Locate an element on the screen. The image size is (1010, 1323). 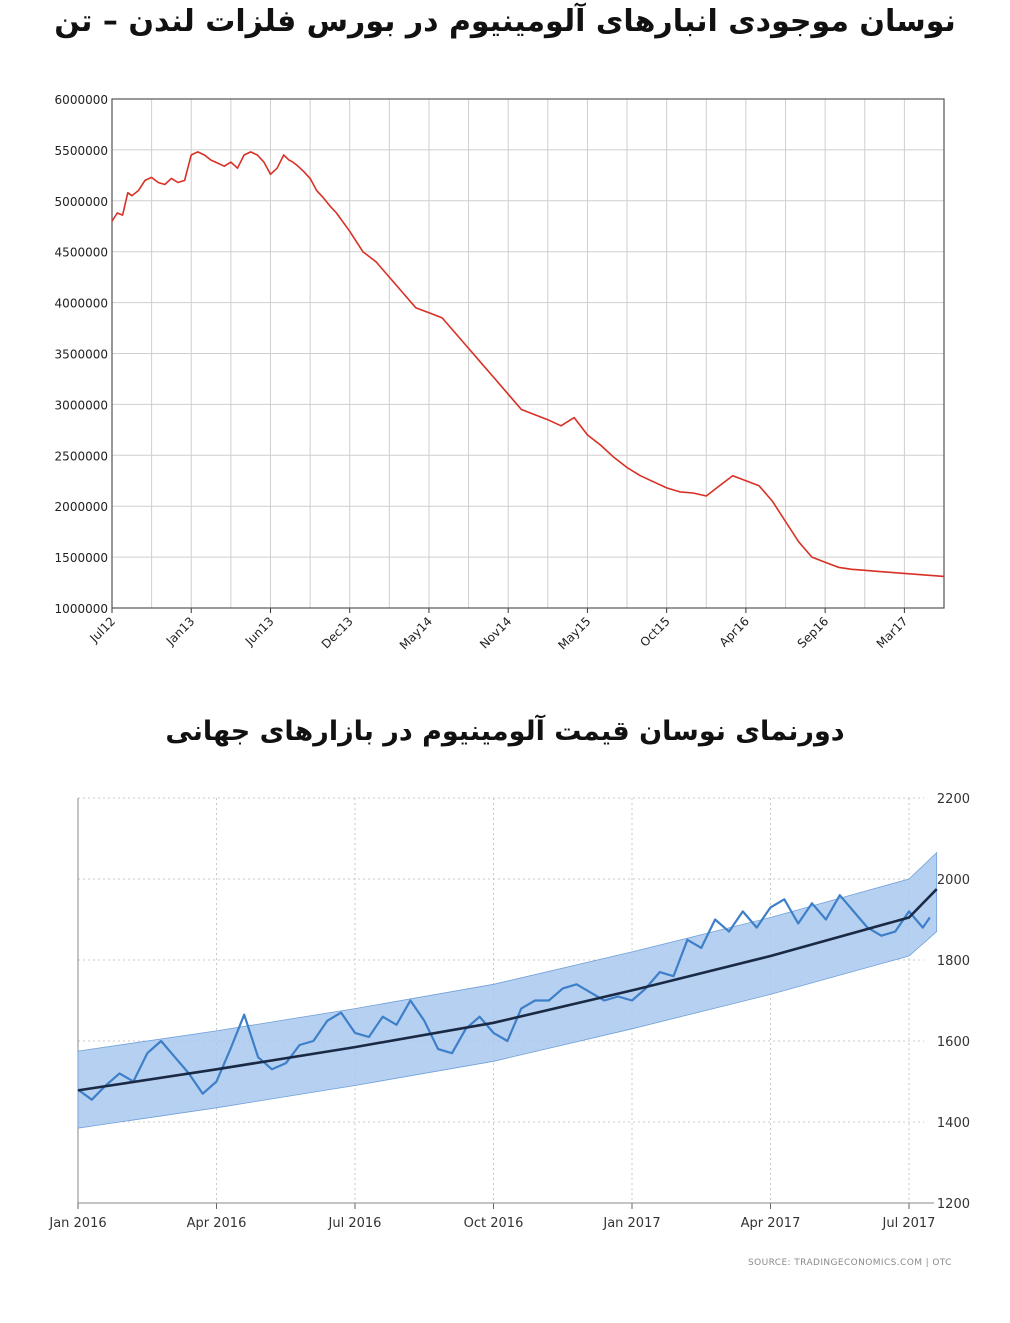
y-tick-label: 6000000 is located at coordinates (81, 100).